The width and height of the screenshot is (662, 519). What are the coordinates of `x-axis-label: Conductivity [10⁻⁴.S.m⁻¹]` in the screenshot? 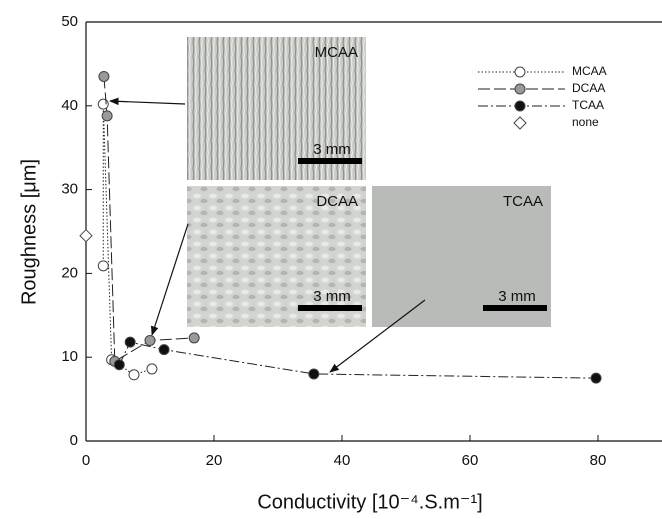 It's located at (369, 502).